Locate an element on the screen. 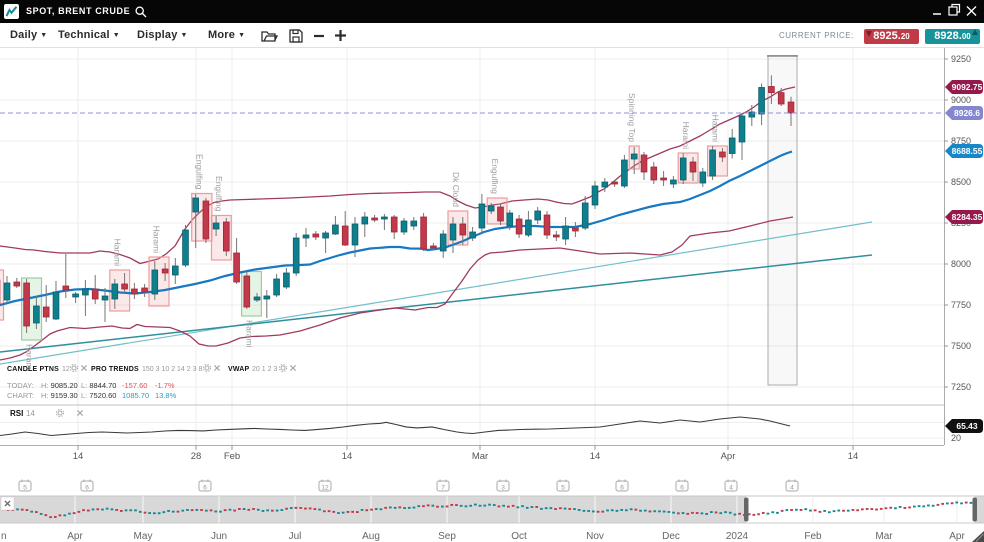  svg-text: RSI is located at coordinates (16, 413).